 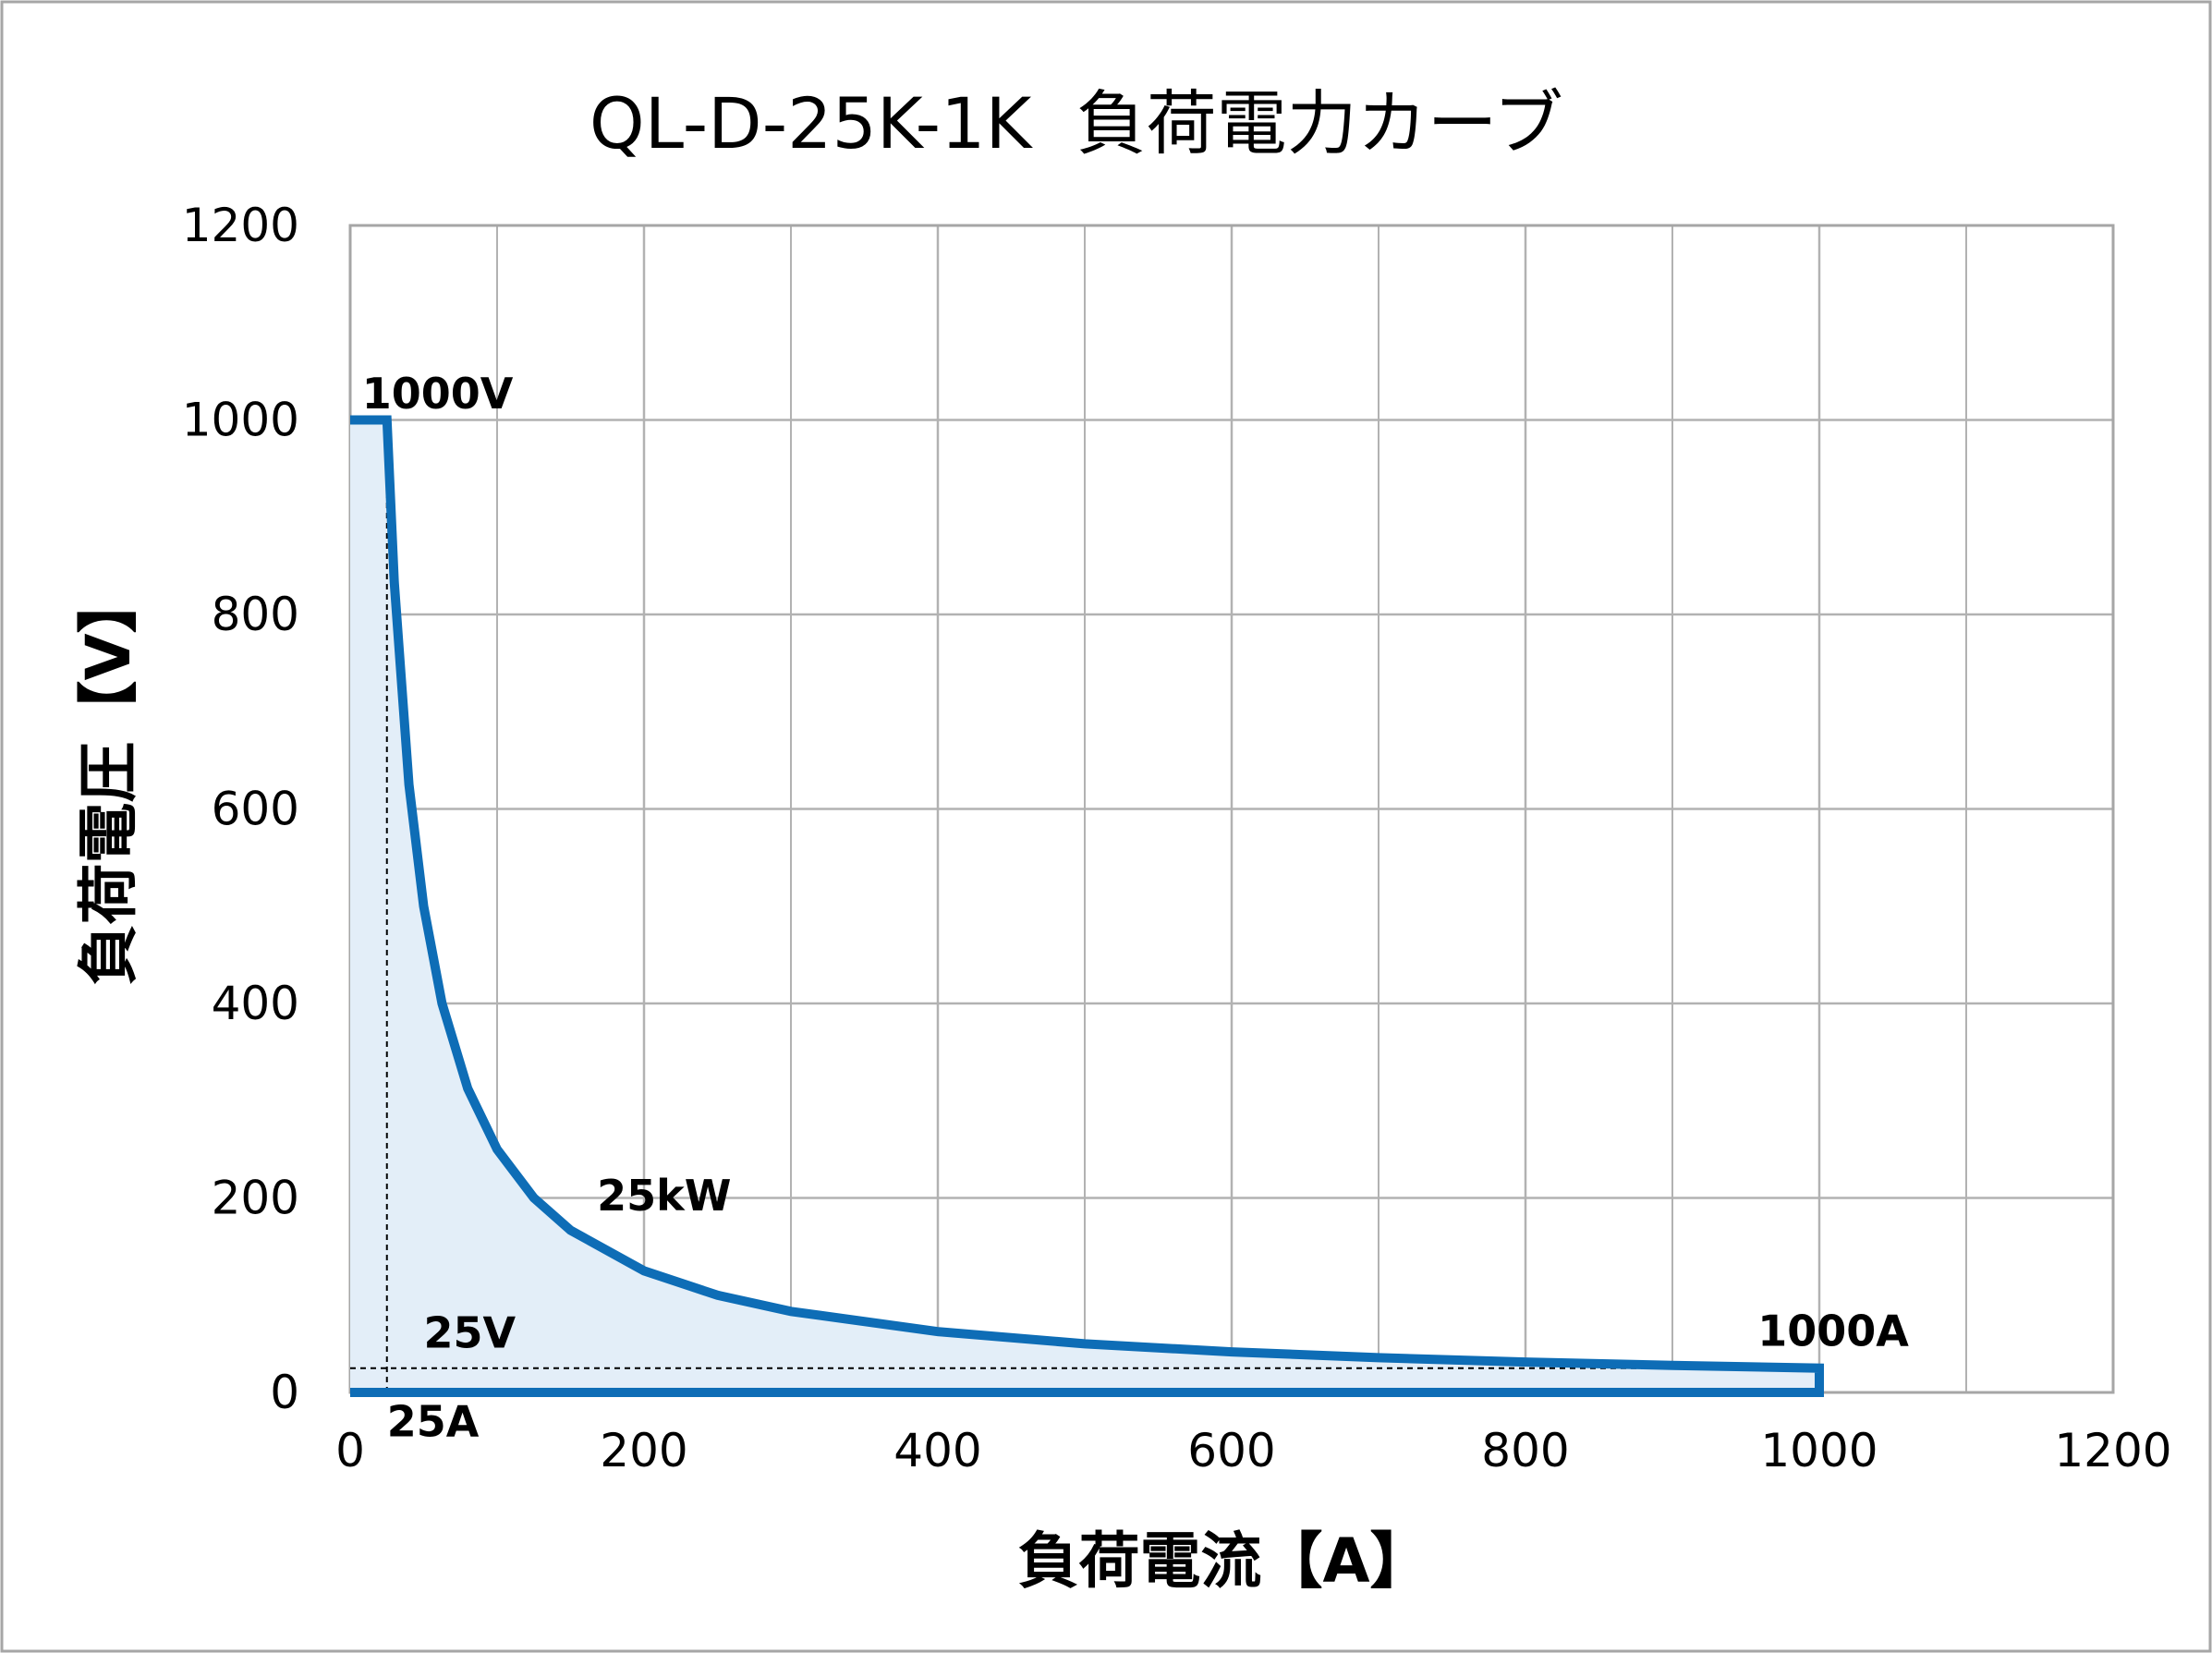 I want to click on y-tick-label: 600, so click(x=255, y=809).